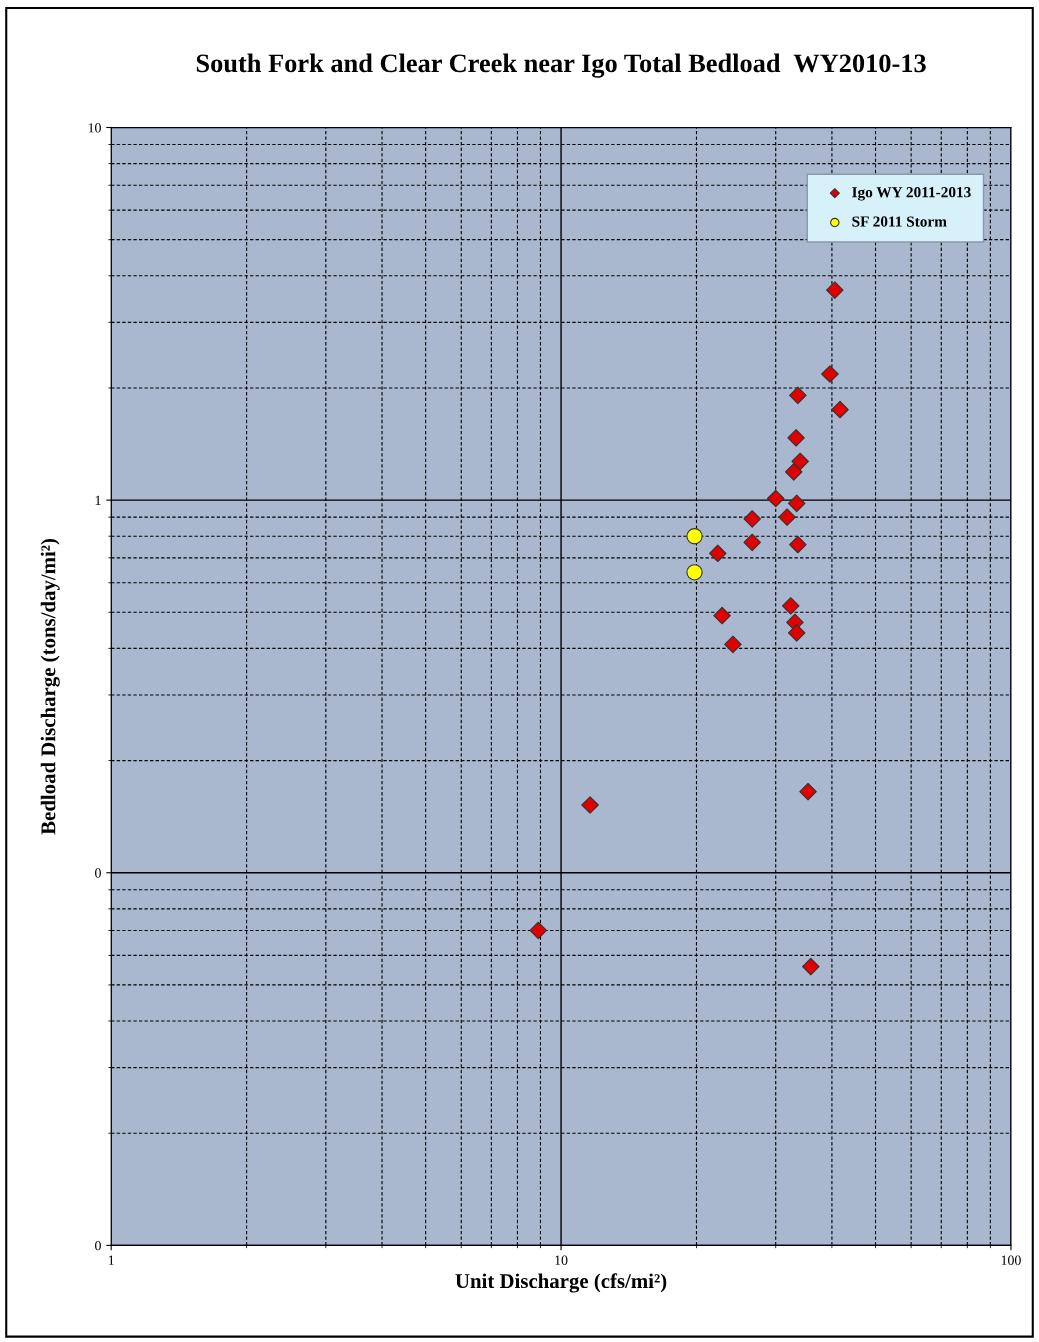 The height and width of the screenshot is (1342, 1039). What do you see at coordinates (98, 500) in the screenshot?
I see `y-tick-label: 1` at bounding box center [98, 500].